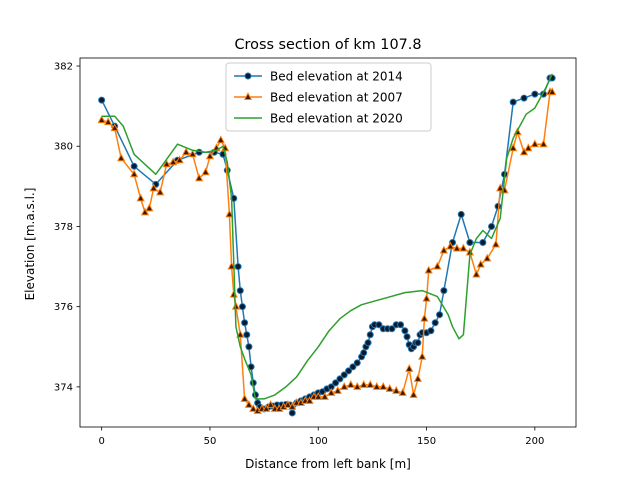 The height and width of the screenshot is (480, 640). What do you see at coordinates (318, 441) in the screenshot?
I see `x-tick-label: 100` at bounding box center [318, 441].